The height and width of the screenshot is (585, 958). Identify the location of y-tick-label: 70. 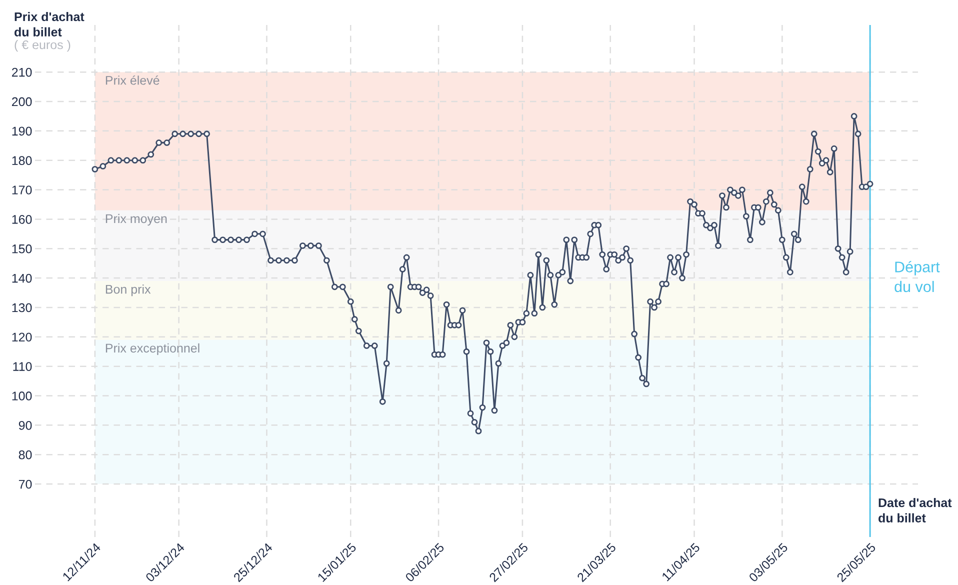
(25, 484).